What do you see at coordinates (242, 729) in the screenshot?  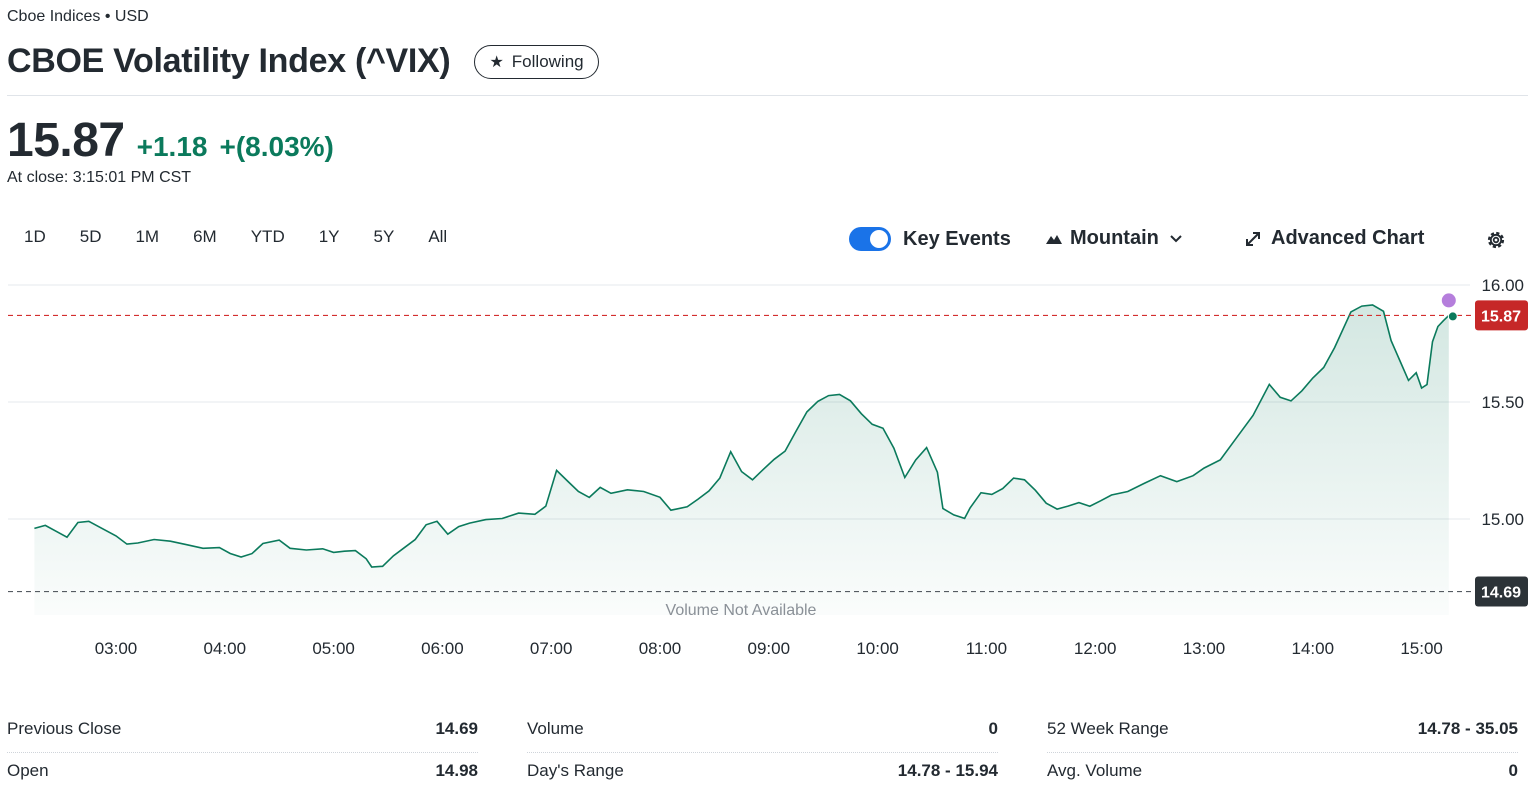 I see `stat-previous-close: Previous Close 14.69` at bounding box center [242, 729].